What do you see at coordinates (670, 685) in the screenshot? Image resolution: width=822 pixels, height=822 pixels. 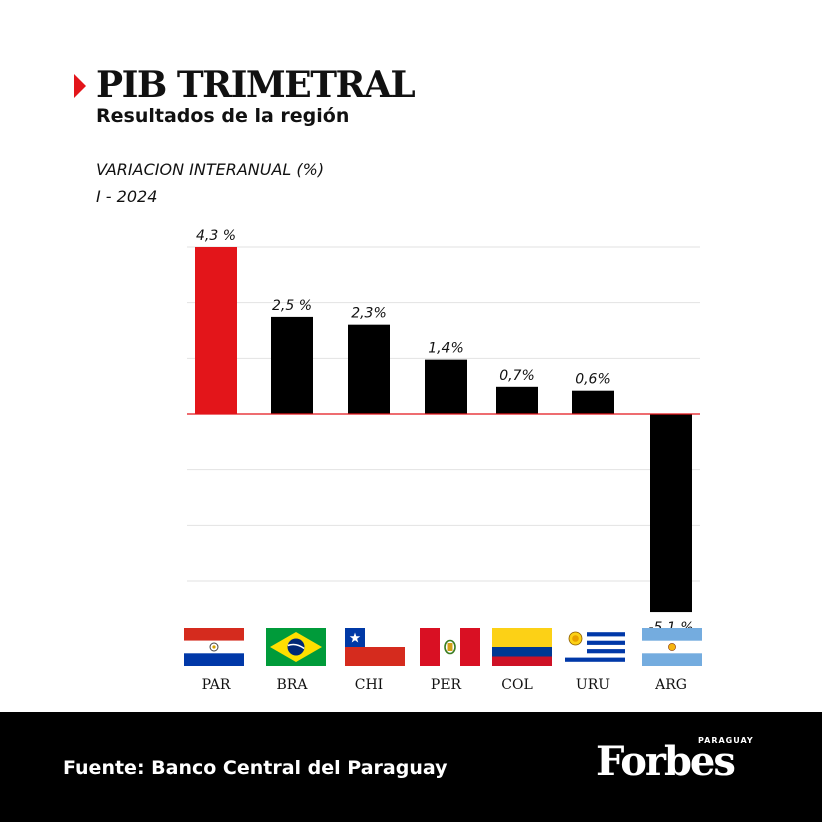 I see `category-label: ARG` at bounding box center [670, 685].